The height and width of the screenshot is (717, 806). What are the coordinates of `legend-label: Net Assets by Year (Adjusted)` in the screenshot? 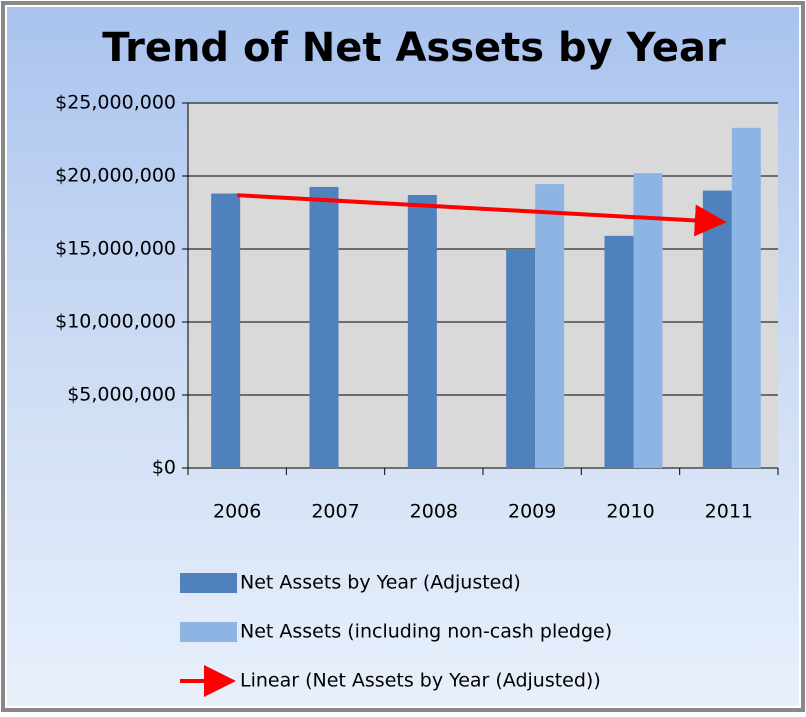 It's located at (380, 583).